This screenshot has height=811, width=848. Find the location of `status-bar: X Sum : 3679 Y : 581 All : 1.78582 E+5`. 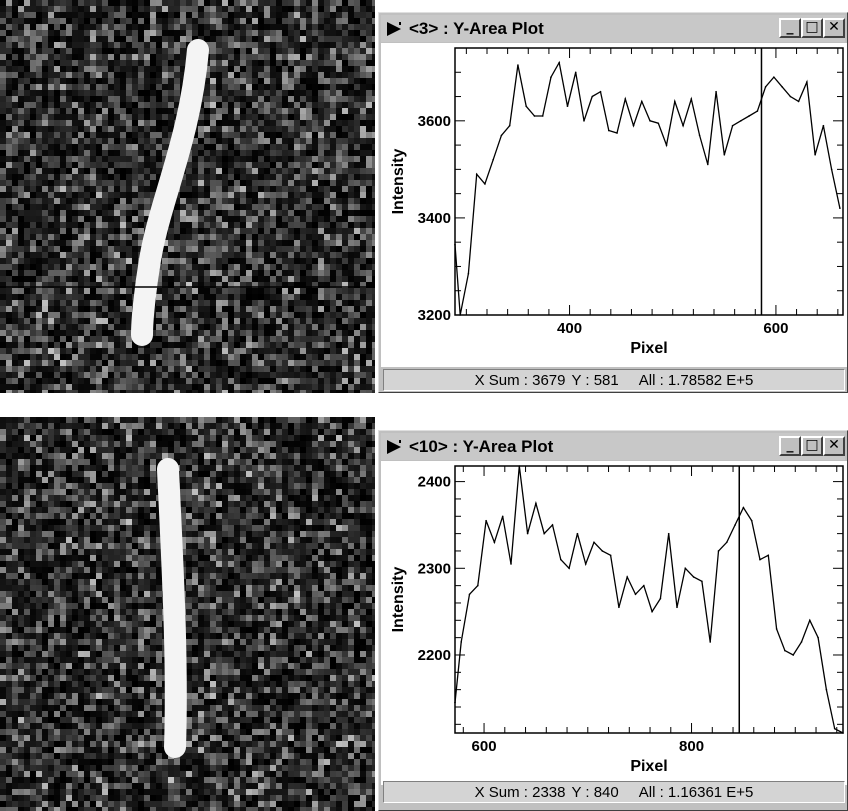

status-bar: X Sum : 3679 Y : 581 All : 1.78582 E+5 is located at coordinates (614, 380).